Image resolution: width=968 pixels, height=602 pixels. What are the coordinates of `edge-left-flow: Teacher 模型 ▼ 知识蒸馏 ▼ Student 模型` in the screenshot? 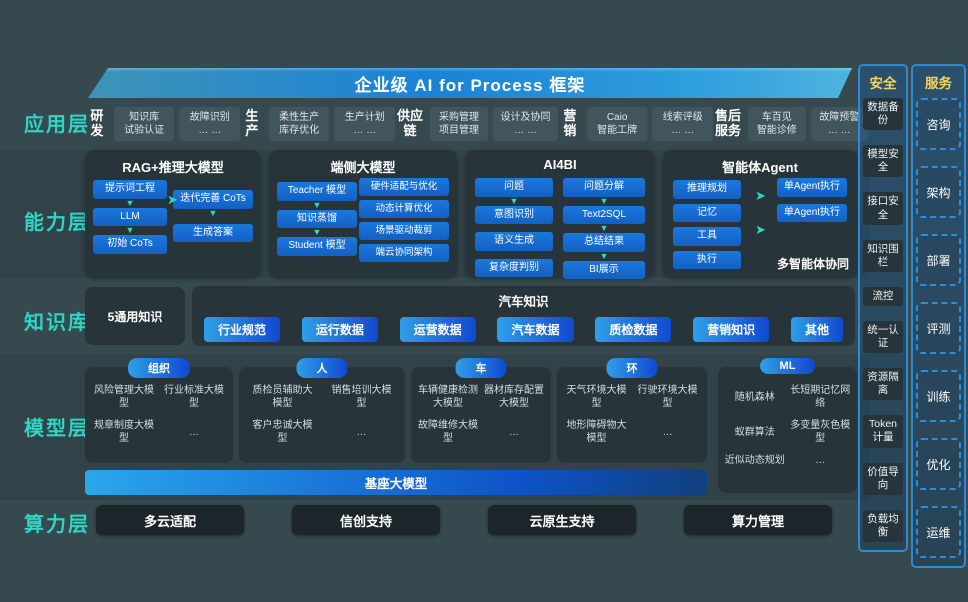 It's located at (317, 219).